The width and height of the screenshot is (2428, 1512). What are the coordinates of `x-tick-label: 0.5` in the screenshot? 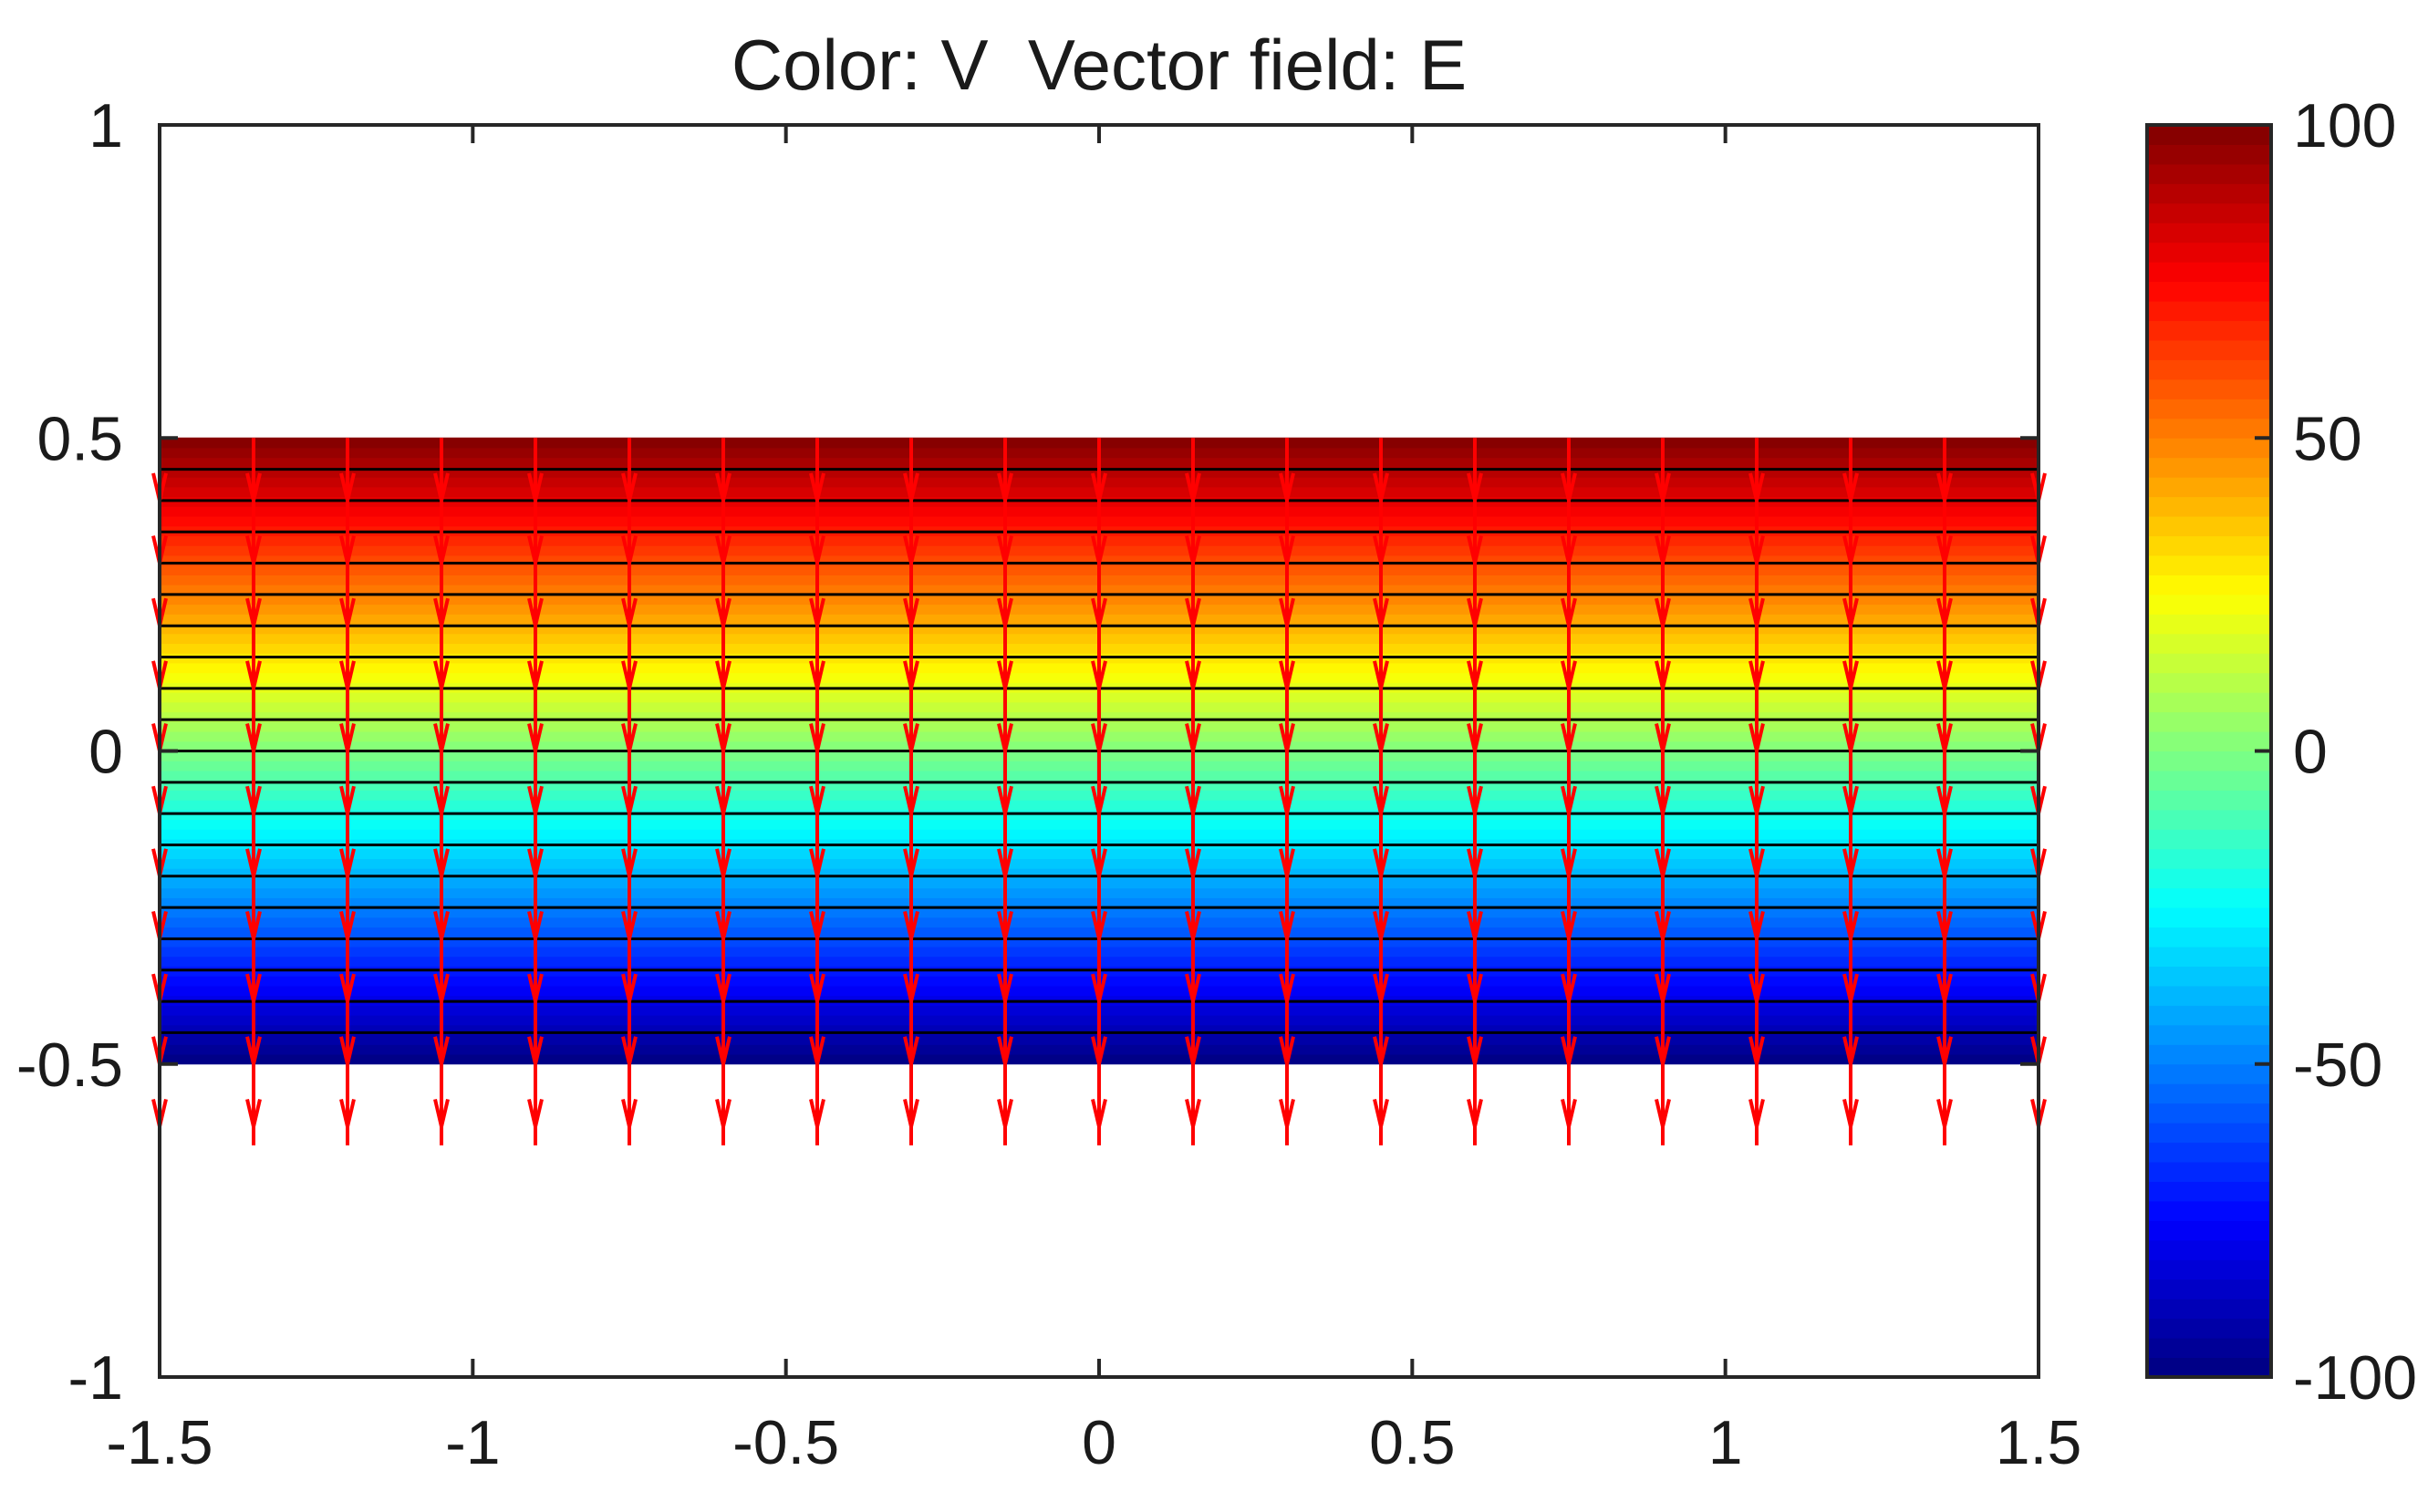 It's located at (1413, 1442).